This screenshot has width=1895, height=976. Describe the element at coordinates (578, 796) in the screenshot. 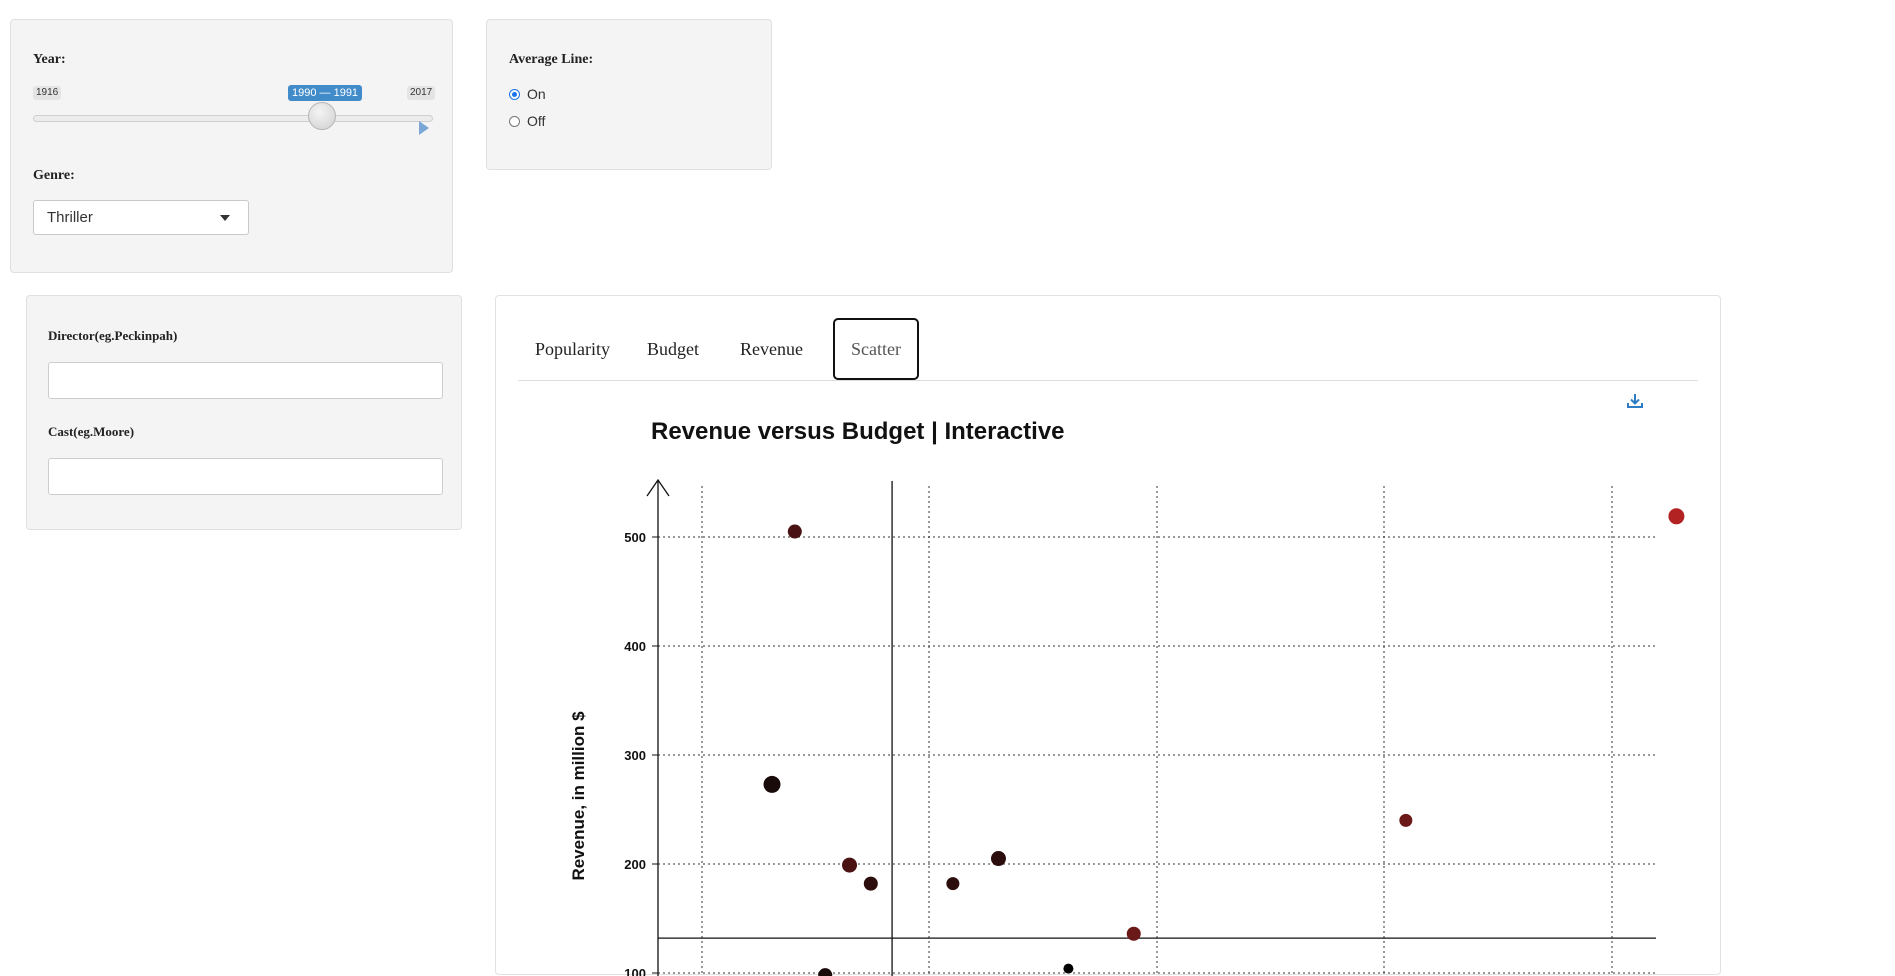

I see `y-axis-label: Revenue, in million $` at that location.